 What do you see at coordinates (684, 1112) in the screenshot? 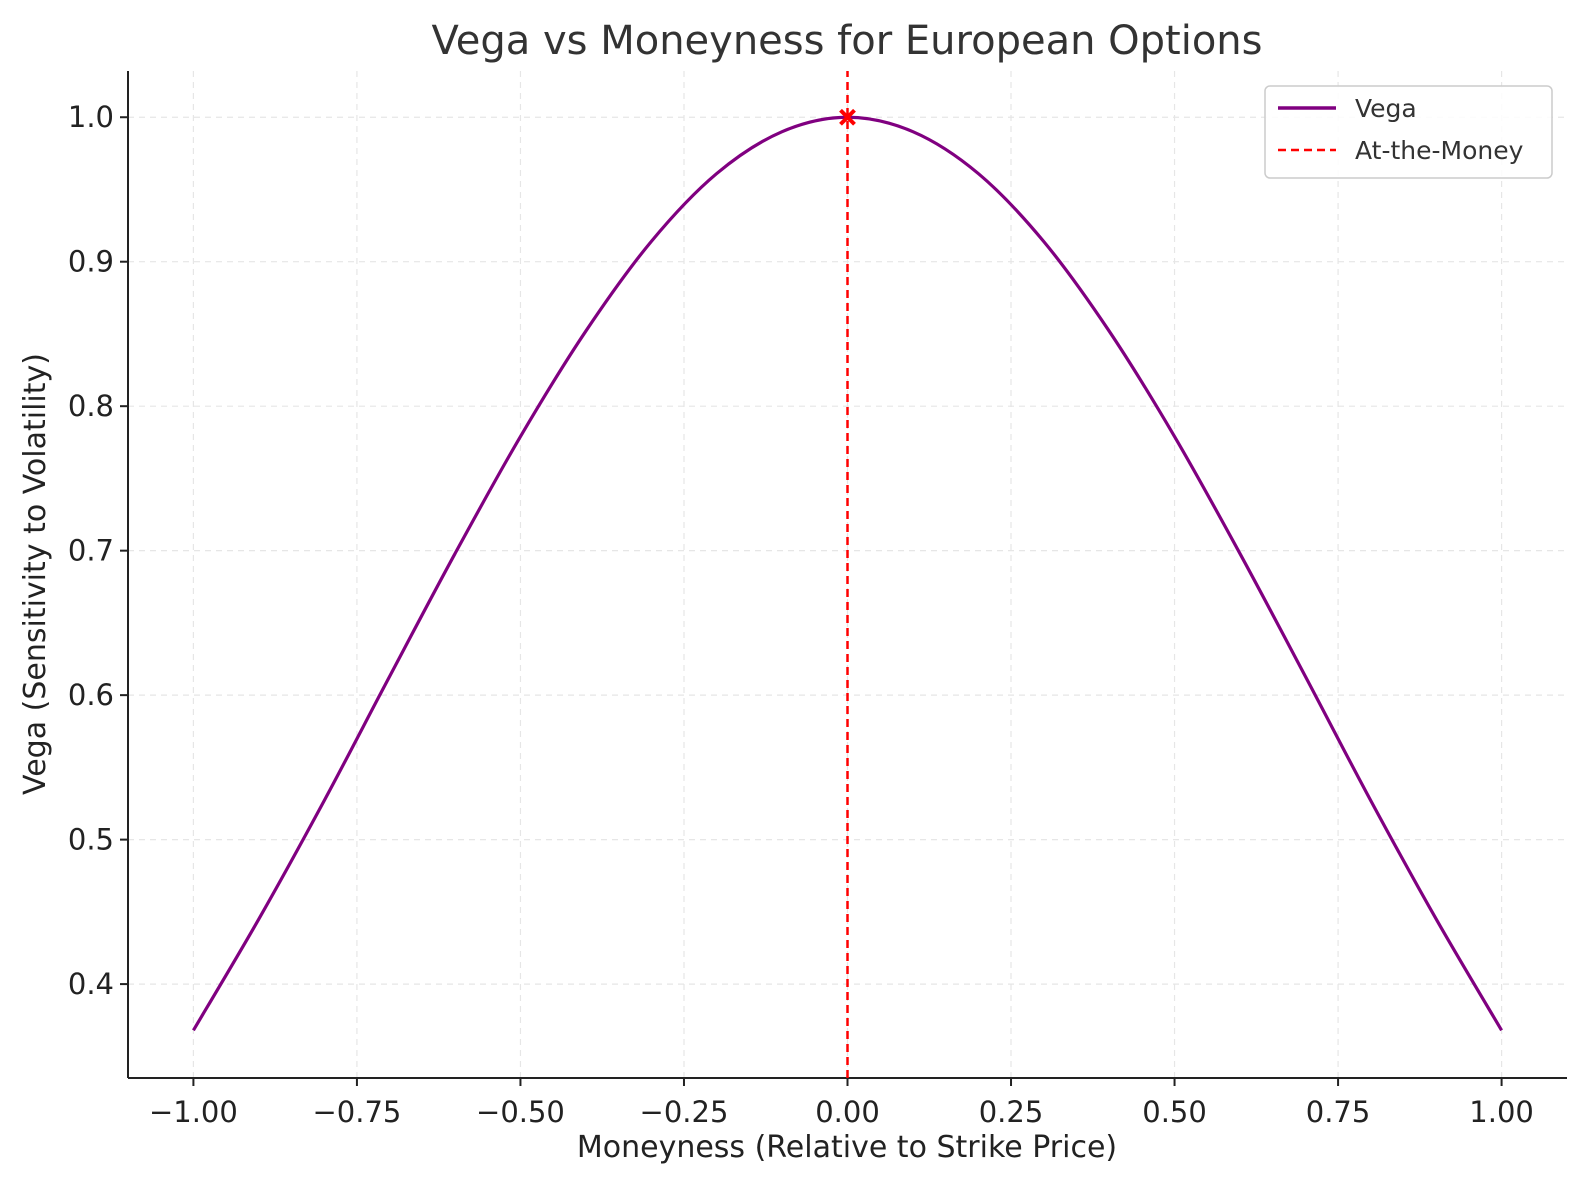
I see `x-tick-label: −0.25` at bounding box center [684, 1112].